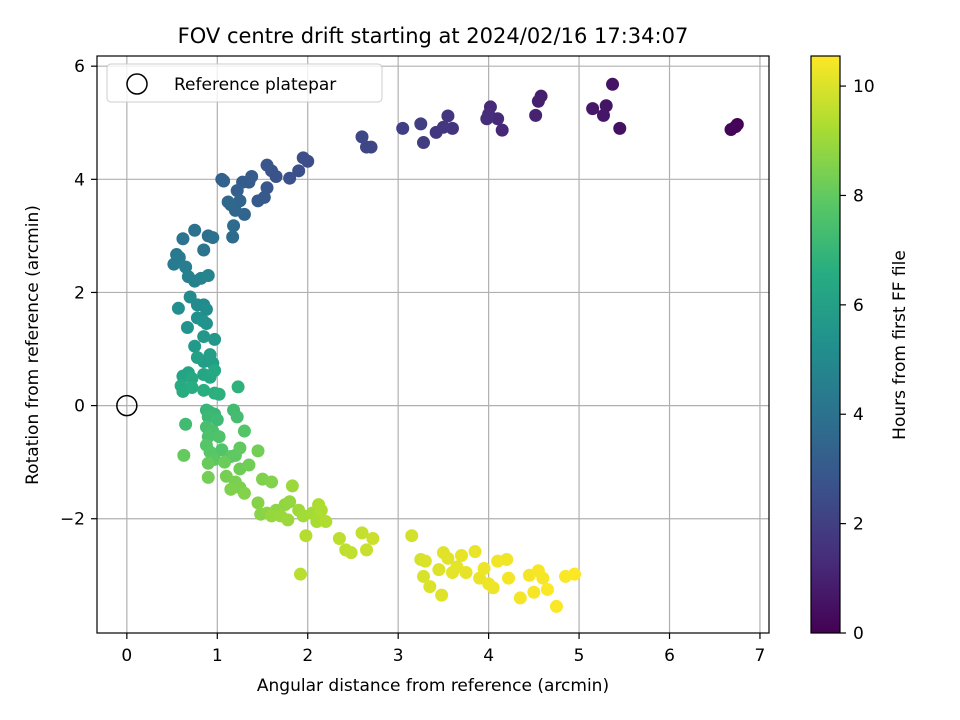 The image size is (960, 720). I want to click on y-axis-ticks: −2 0 2 4 6, so click(78, 293).